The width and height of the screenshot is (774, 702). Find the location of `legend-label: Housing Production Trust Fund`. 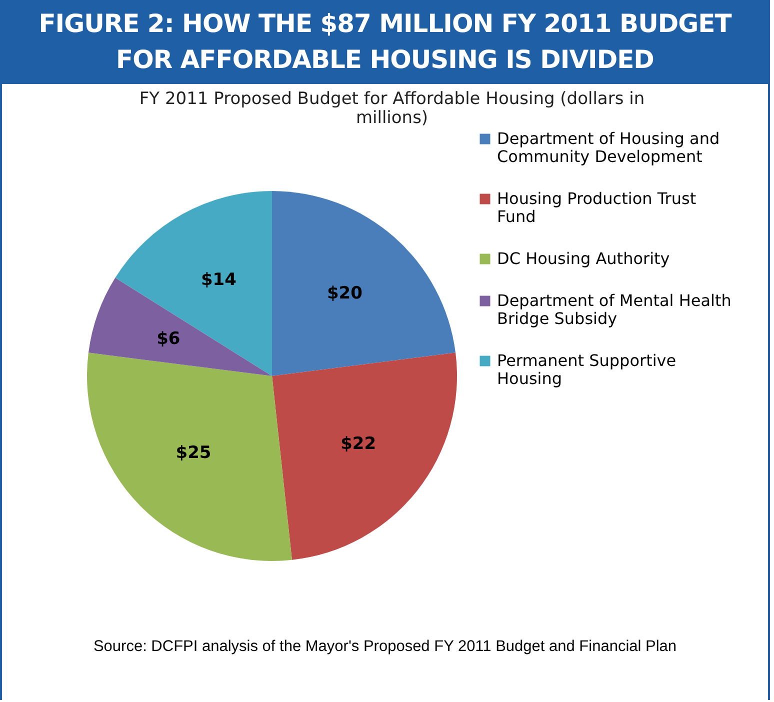

legend-label: Housing Production Trust Fund is located at coordinates (596, 207).